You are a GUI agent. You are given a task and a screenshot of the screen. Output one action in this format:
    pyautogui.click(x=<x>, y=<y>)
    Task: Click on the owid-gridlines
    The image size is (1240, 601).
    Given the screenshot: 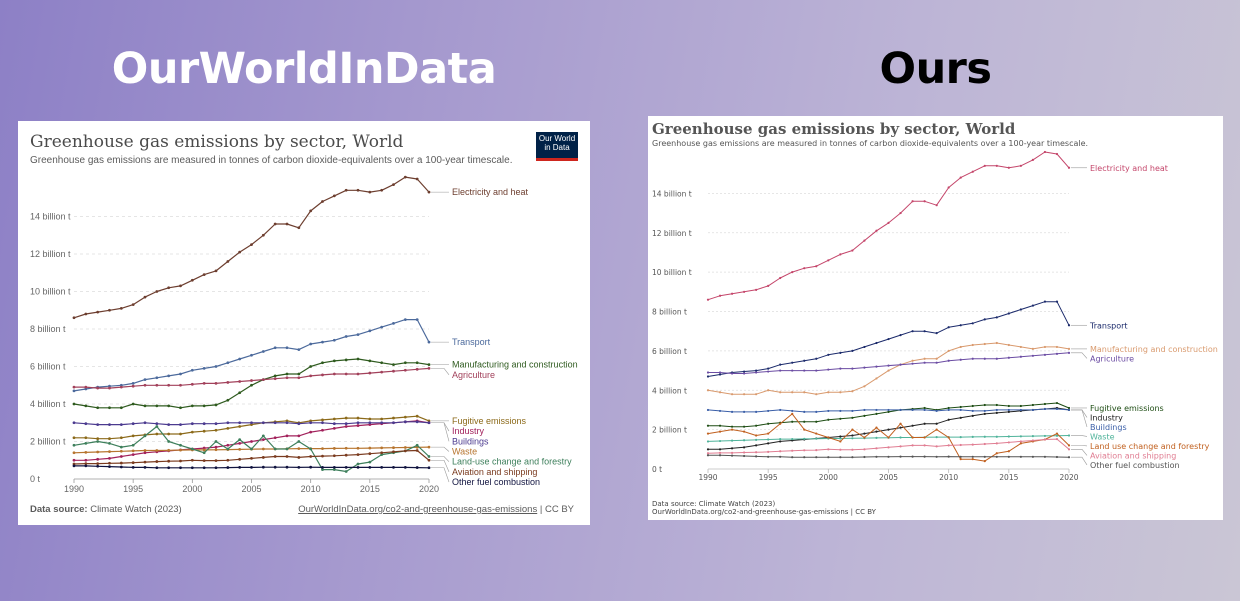 What is the action you would take?
    pyautogui.click(x=251, y=329)
    